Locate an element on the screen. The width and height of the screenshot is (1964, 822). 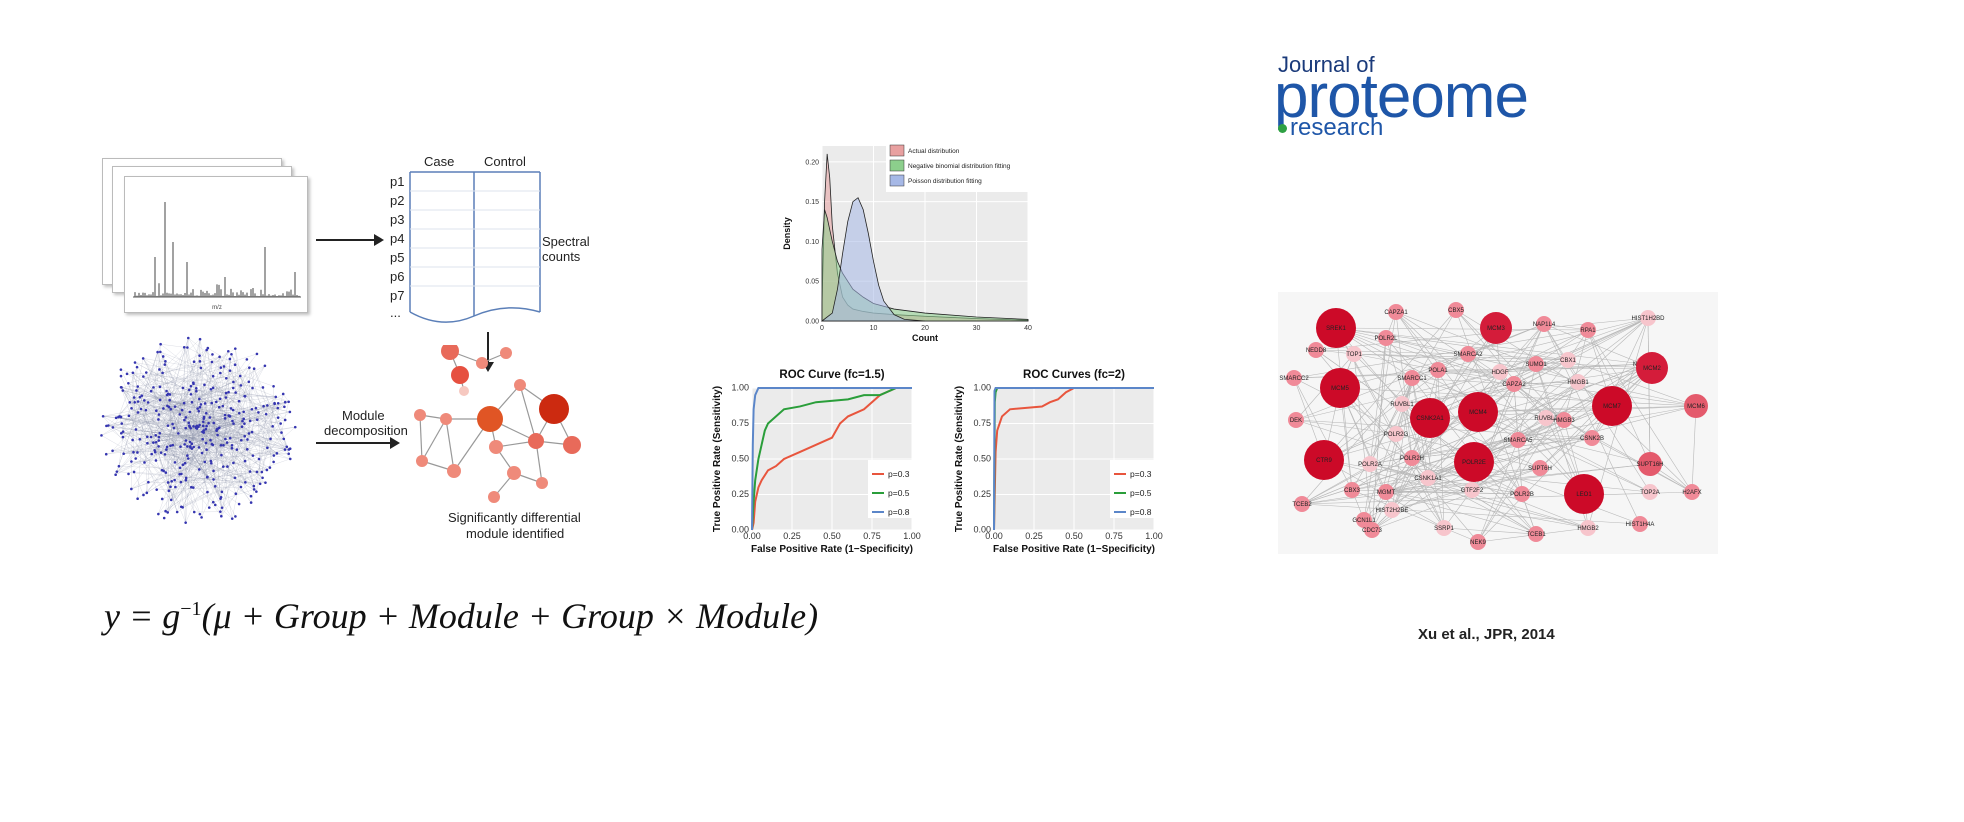
network-node-label: CBX3 is located at coordinates (1352, 491).